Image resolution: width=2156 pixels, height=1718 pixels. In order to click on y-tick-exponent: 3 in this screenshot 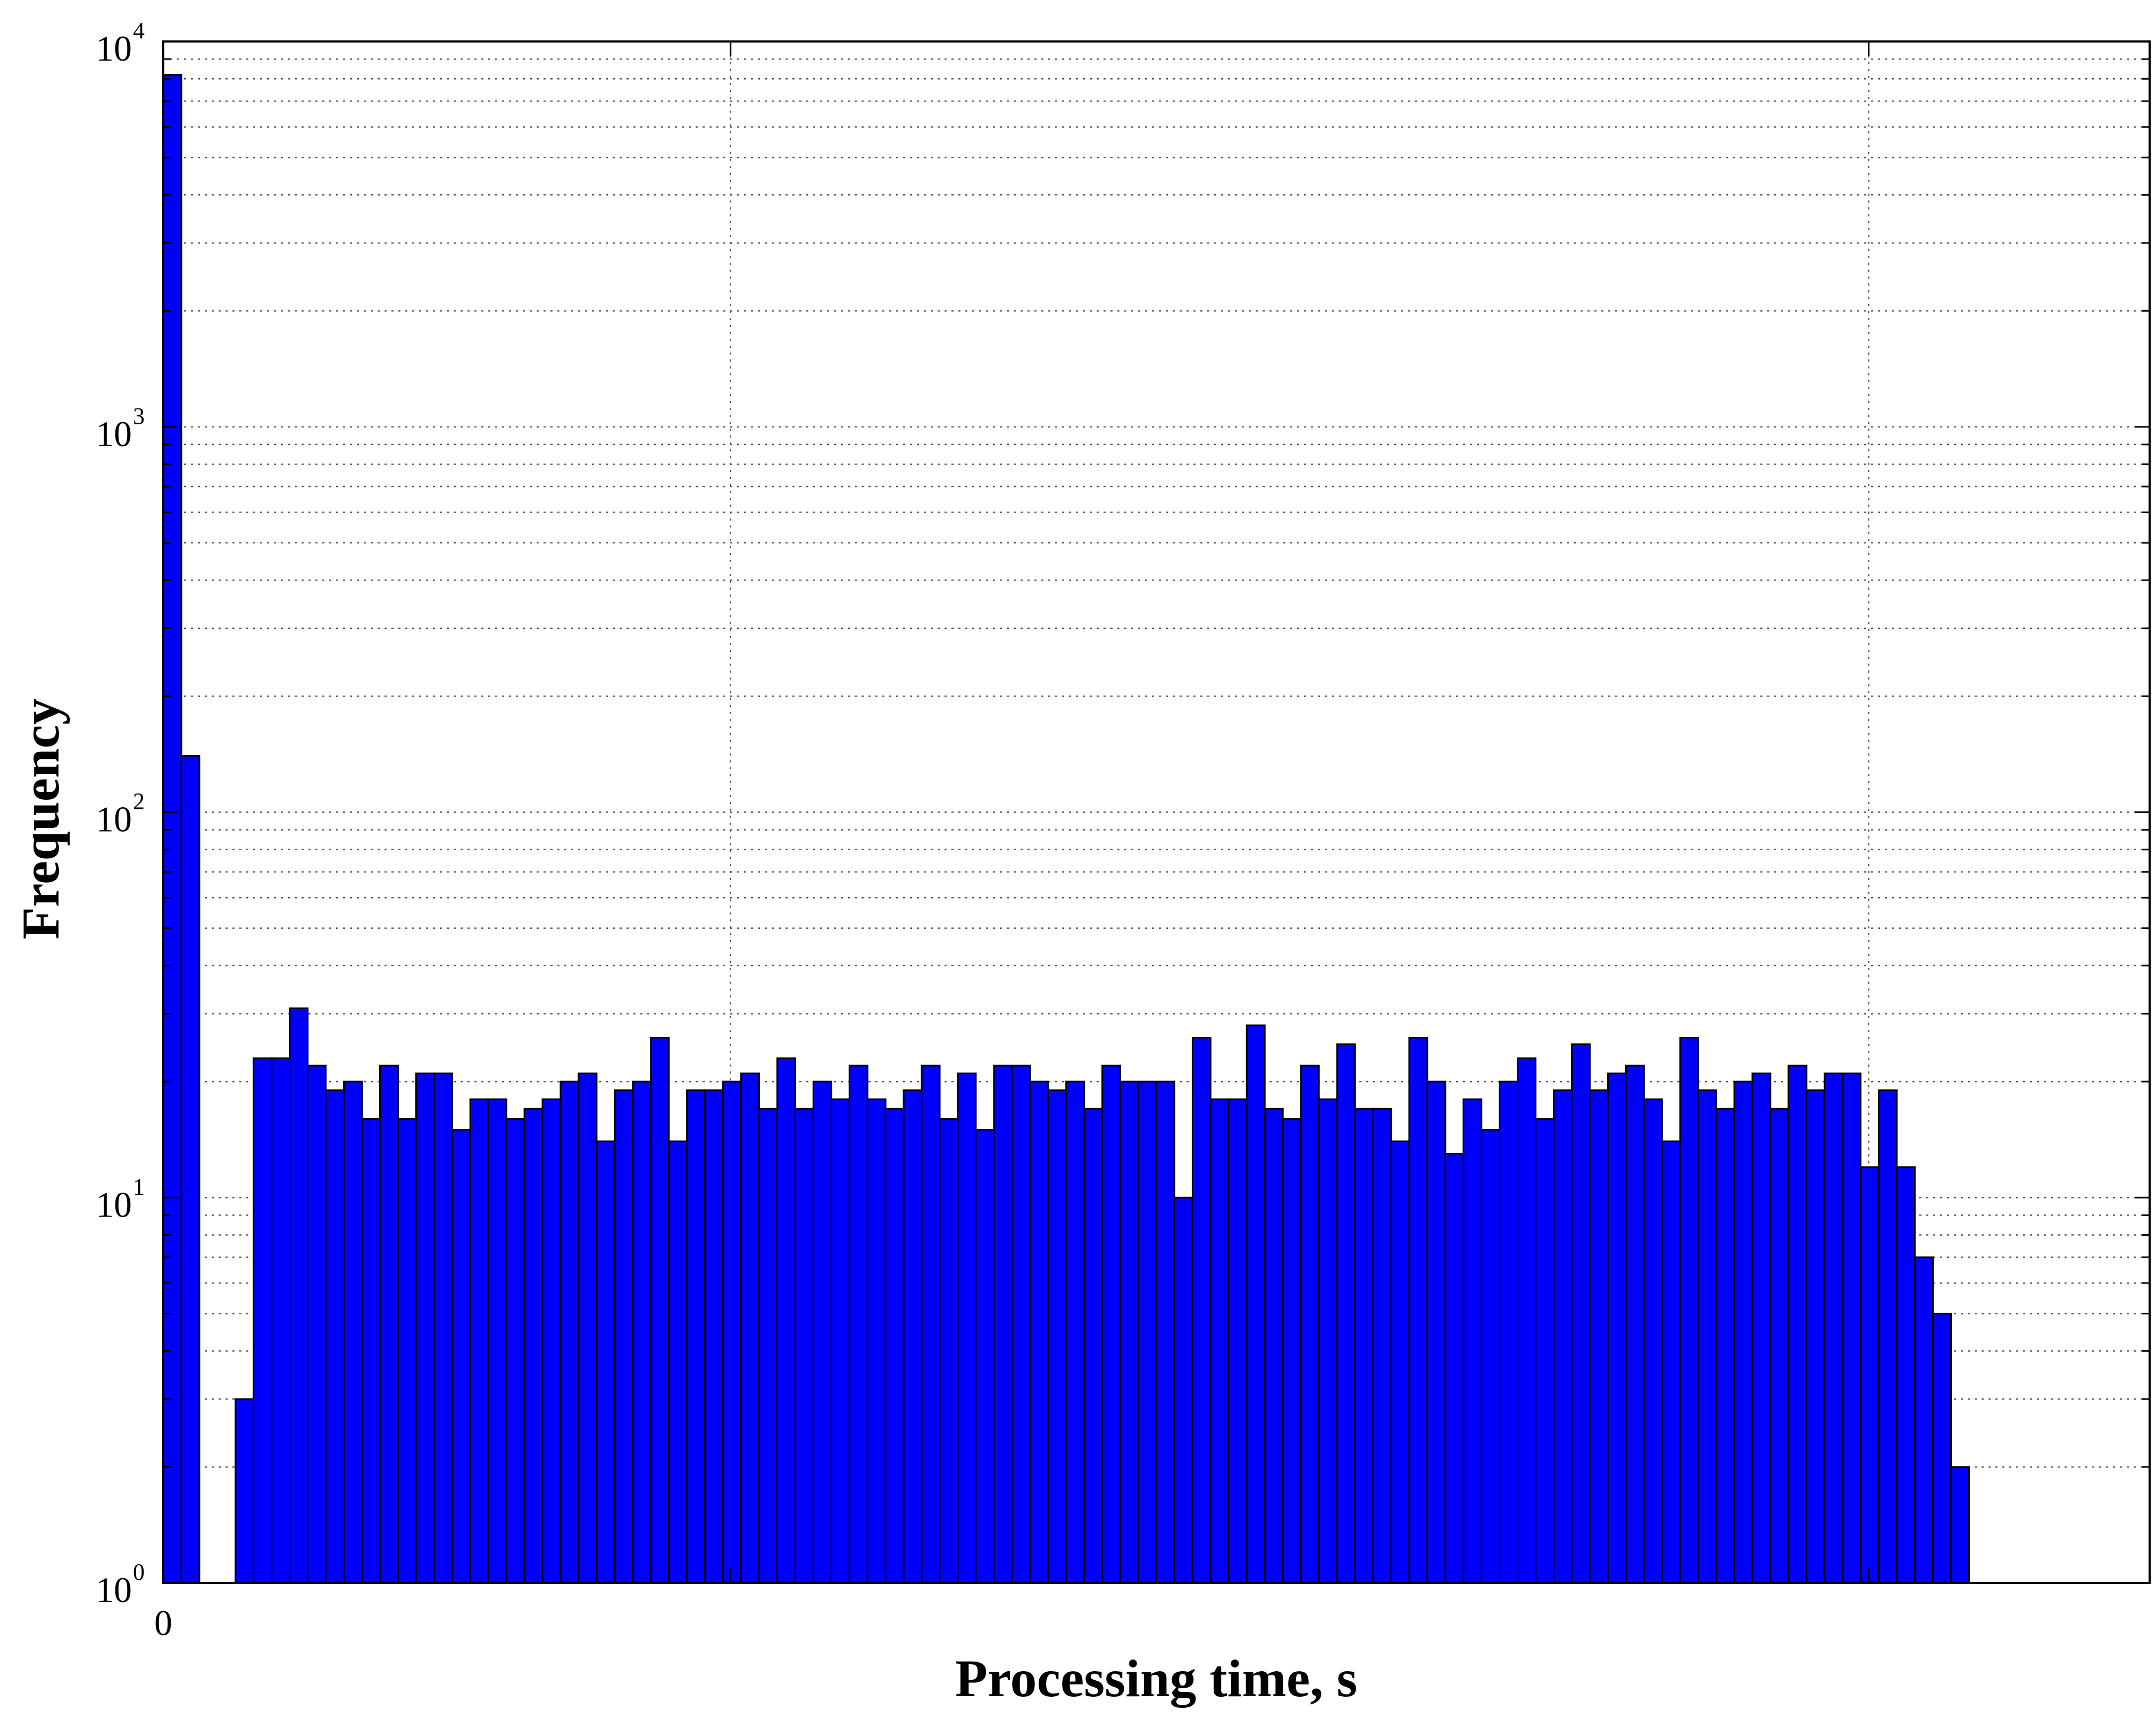, I will do `click(139, 416)`.